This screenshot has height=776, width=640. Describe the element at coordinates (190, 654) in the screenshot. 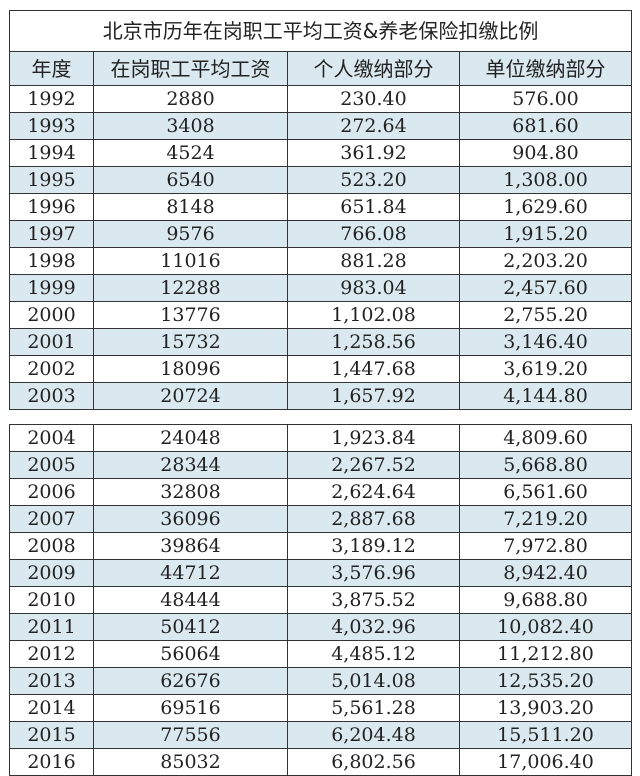

I see `cell-avg-salary: 56064` at that location.